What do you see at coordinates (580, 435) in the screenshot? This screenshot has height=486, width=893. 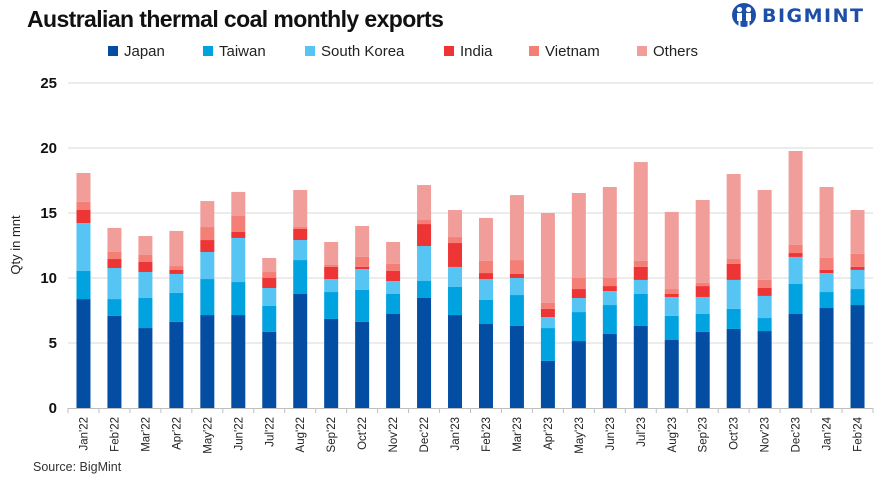 I see `x-tick-label: May'23` at bounding box center [580, 435].